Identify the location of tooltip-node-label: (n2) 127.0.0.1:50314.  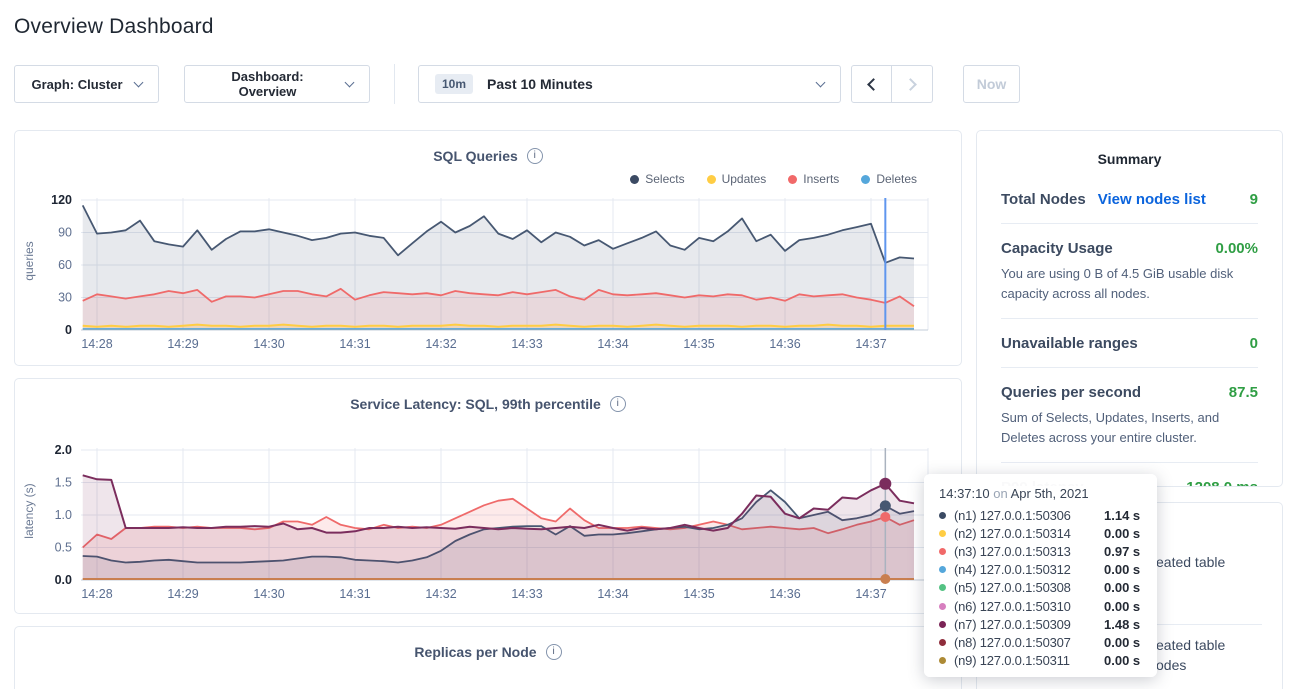
(1012, 533).